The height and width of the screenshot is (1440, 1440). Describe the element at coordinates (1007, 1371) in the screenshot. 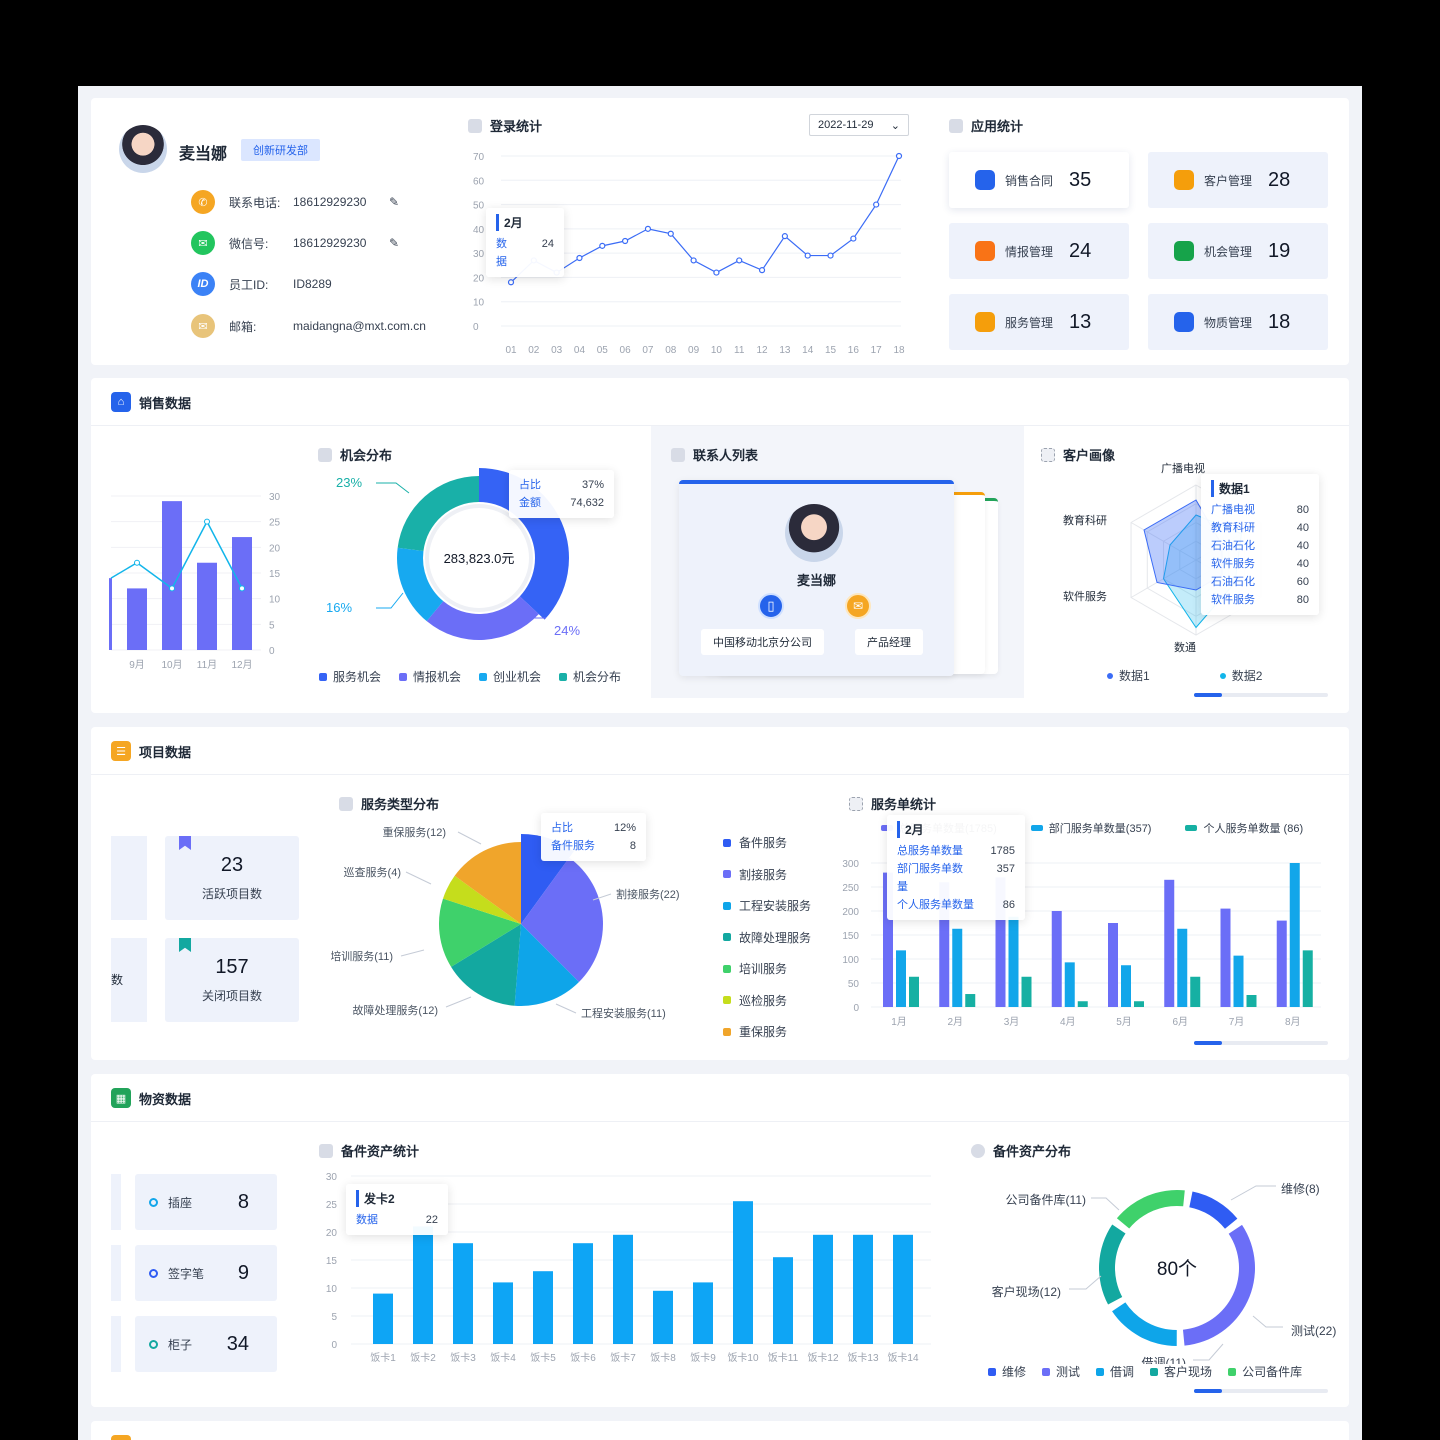

I see `distribution-legend-item: 维修` at that location.